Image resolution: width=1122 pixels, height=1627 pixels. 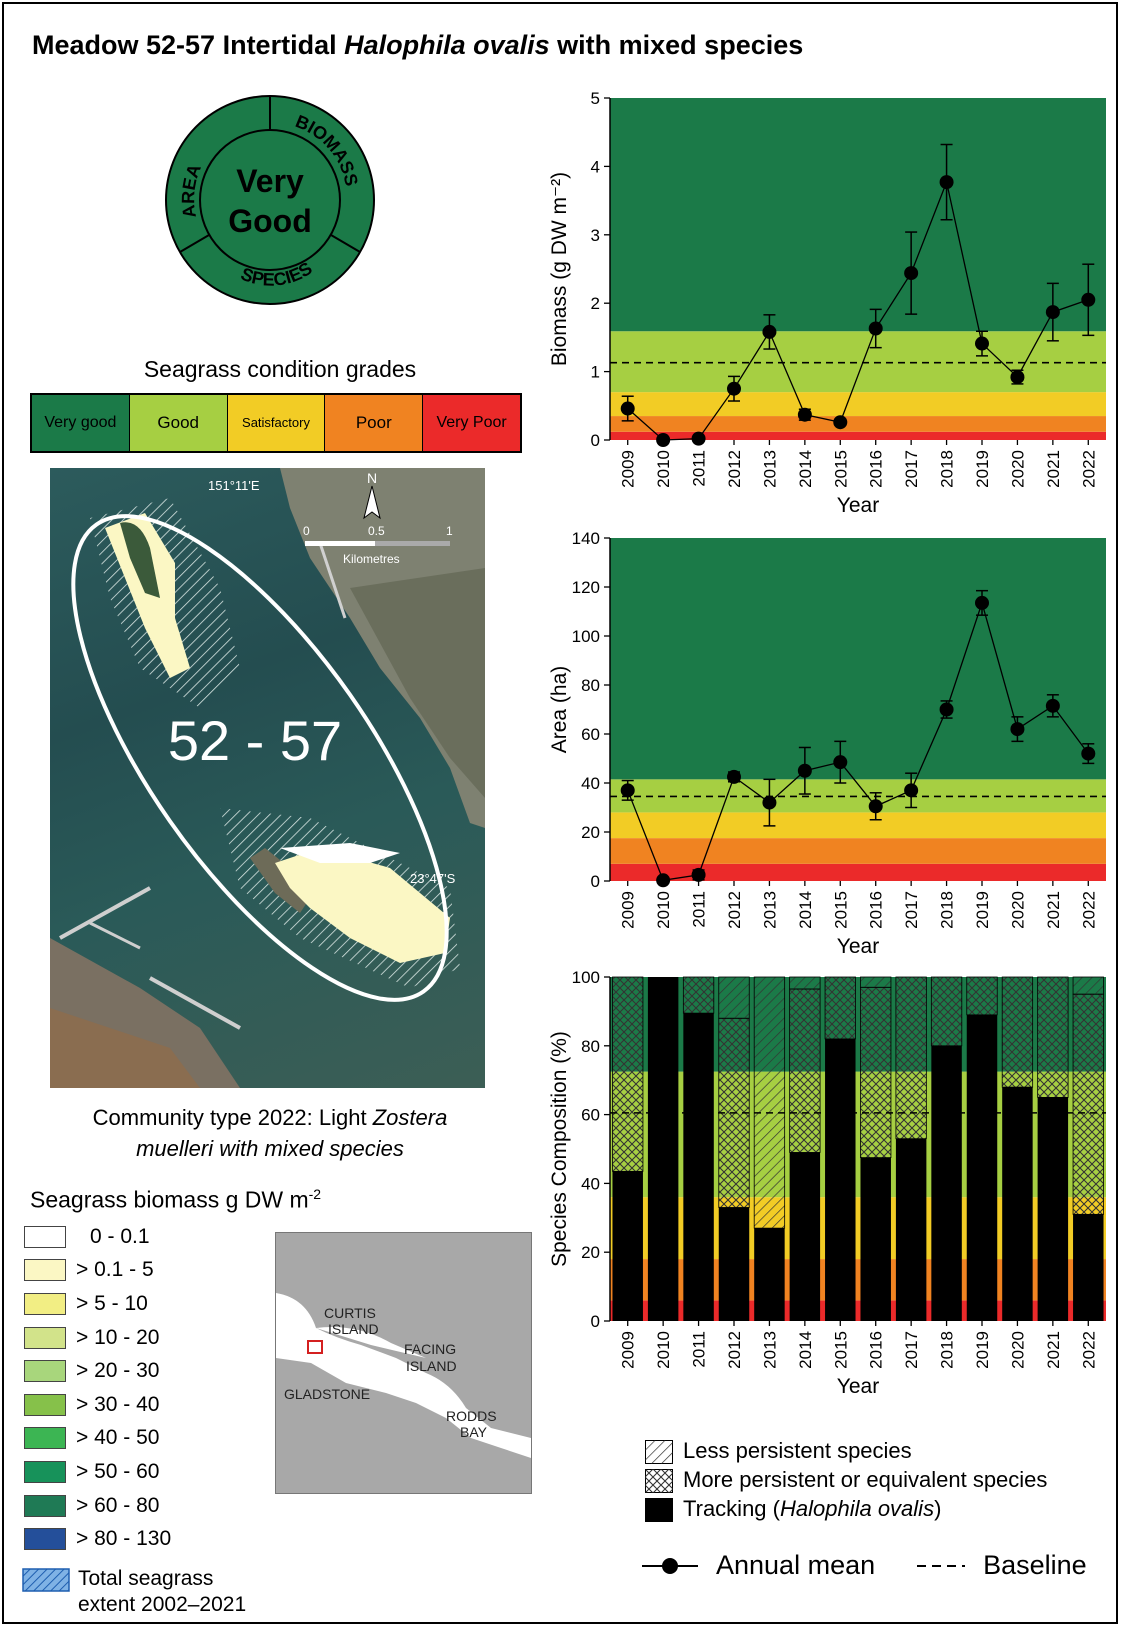 I want to click on y-tick-label: 2, so click(x=595, y=303).